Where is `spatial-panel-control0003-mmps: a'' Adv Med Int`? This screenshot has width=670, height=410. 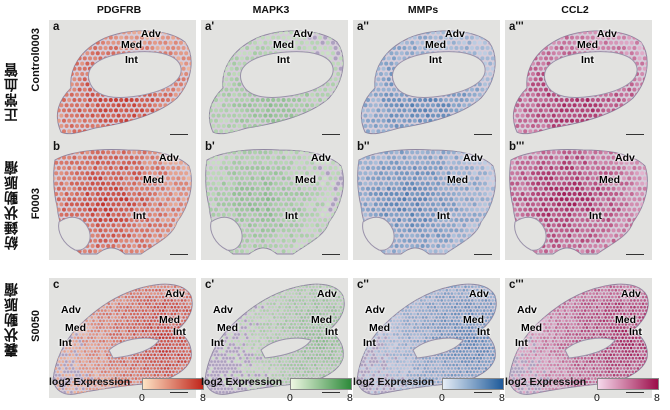 spatial-panel-control0003-mmps: a'' Adv Med Int is located at coordinates (426, 80).